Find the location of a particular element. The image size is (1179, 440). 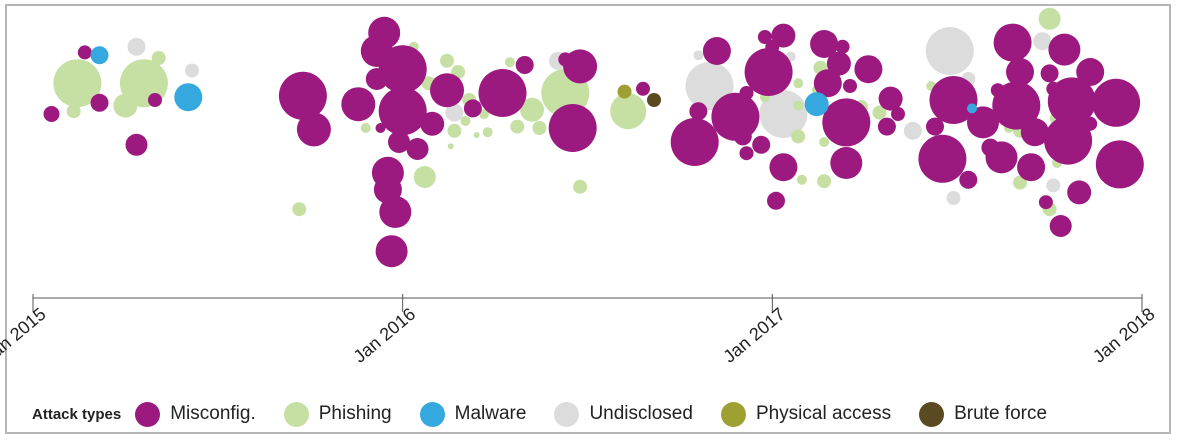

legend-swatch-misconfig is located at coordinates (148, 414).